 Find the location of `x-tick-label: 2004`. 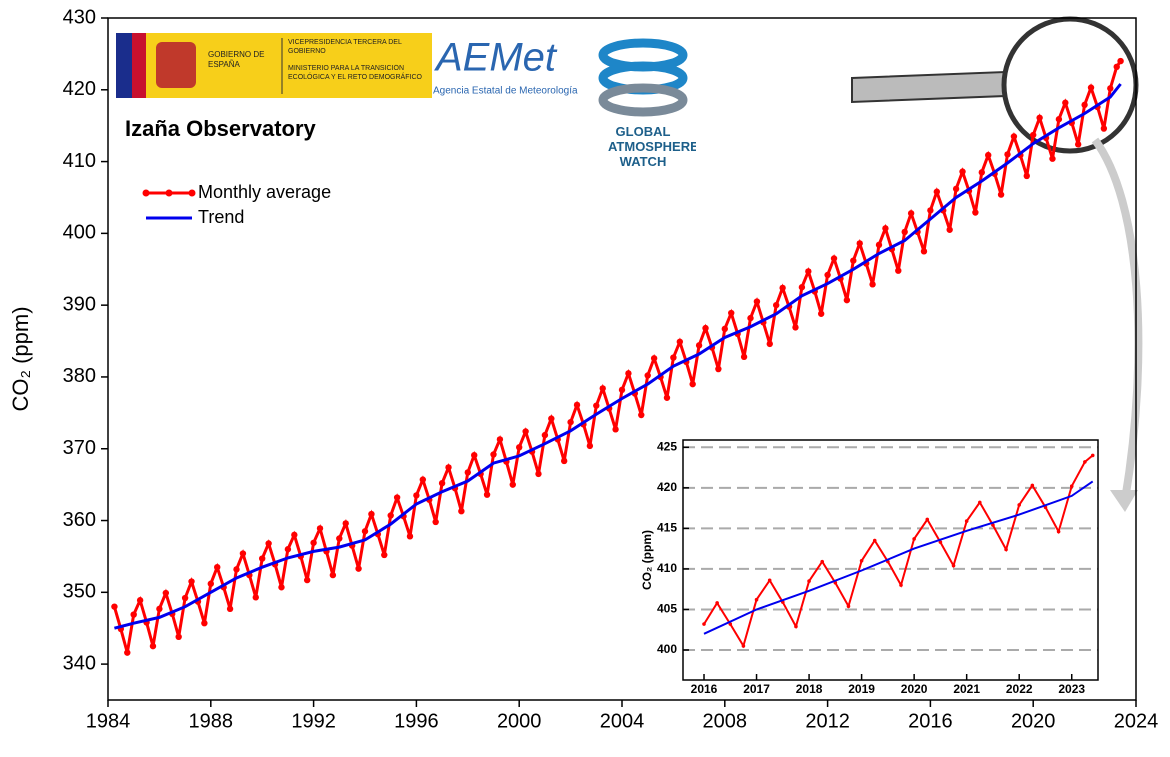

x-tick-label: 2004 is located at coordinates (622, 721).